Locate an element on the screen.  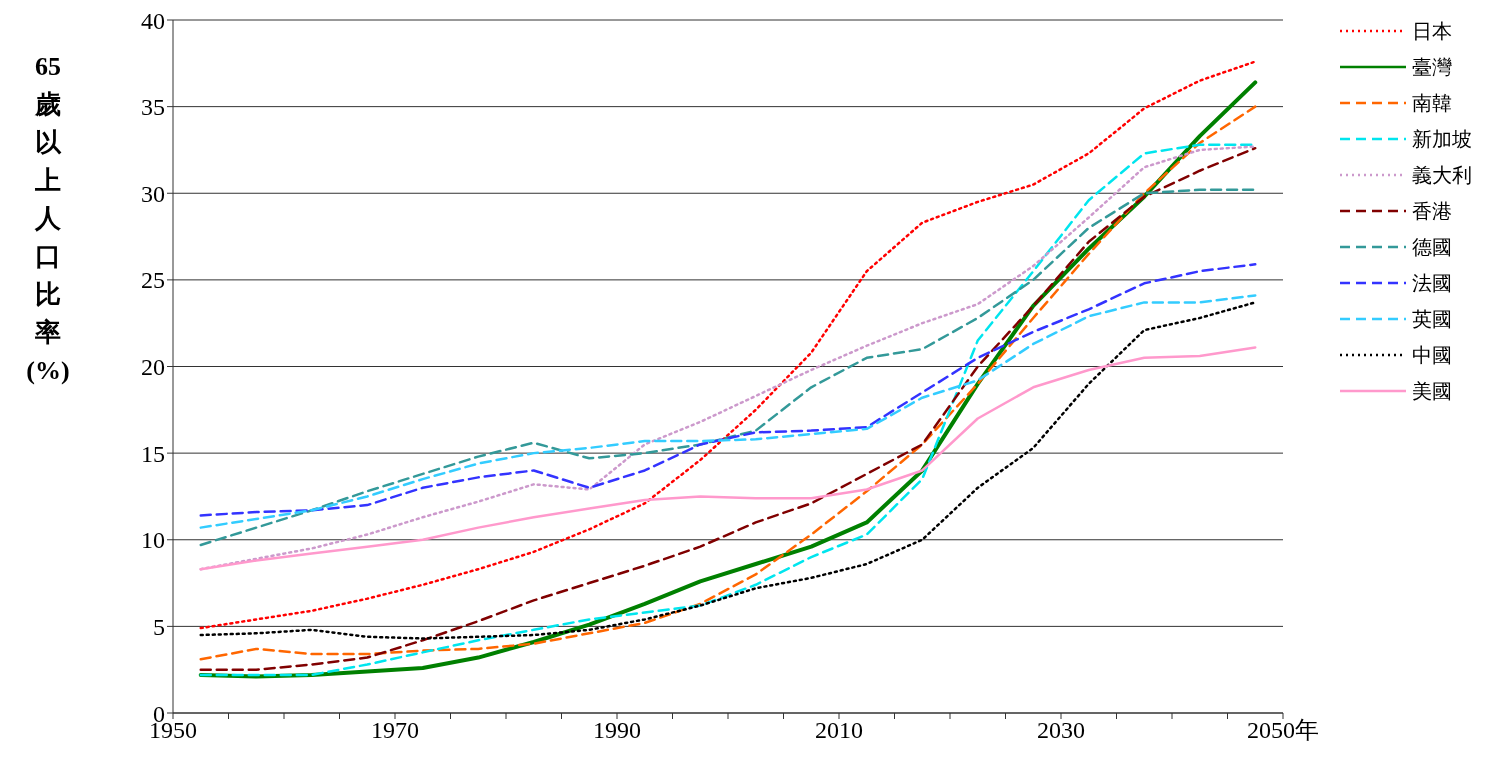
y-tick-label: 5 is located at coordinates (159, 626).